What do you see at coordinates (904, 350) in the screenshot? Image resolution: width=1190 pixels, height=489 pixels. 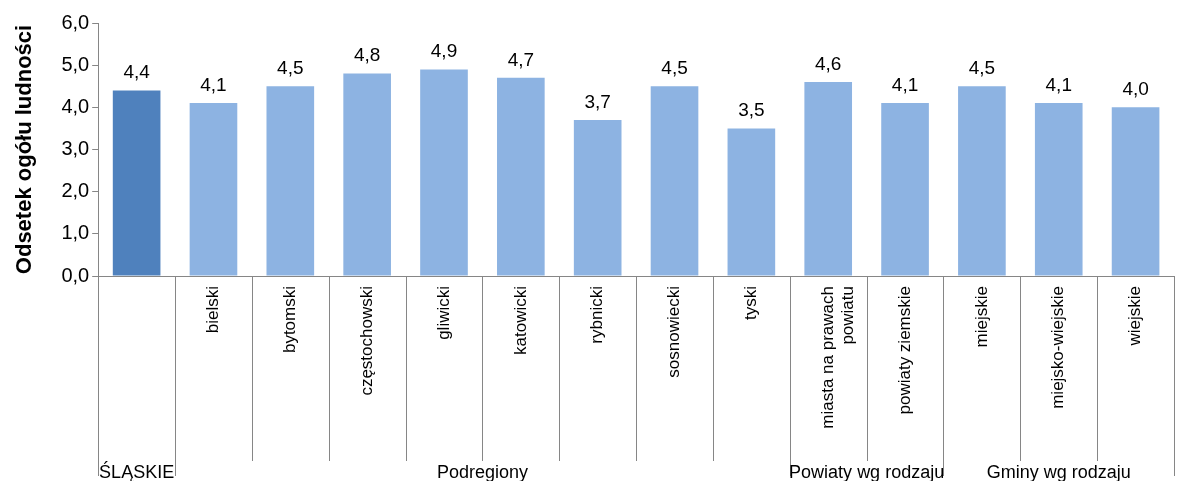 I see `x-tick-label: powiaty ziemskie` at bounding box center [904, 350].